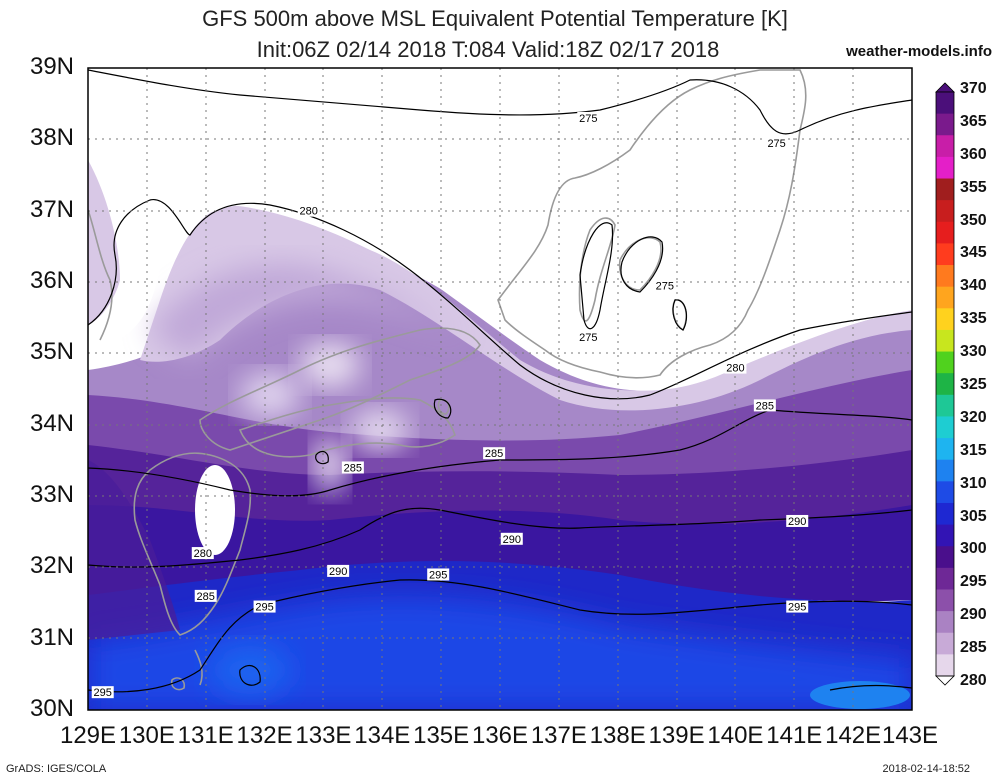 The image size is (1000, 779). I want to click on lon-tick-label: 136E, so click(500, 735).